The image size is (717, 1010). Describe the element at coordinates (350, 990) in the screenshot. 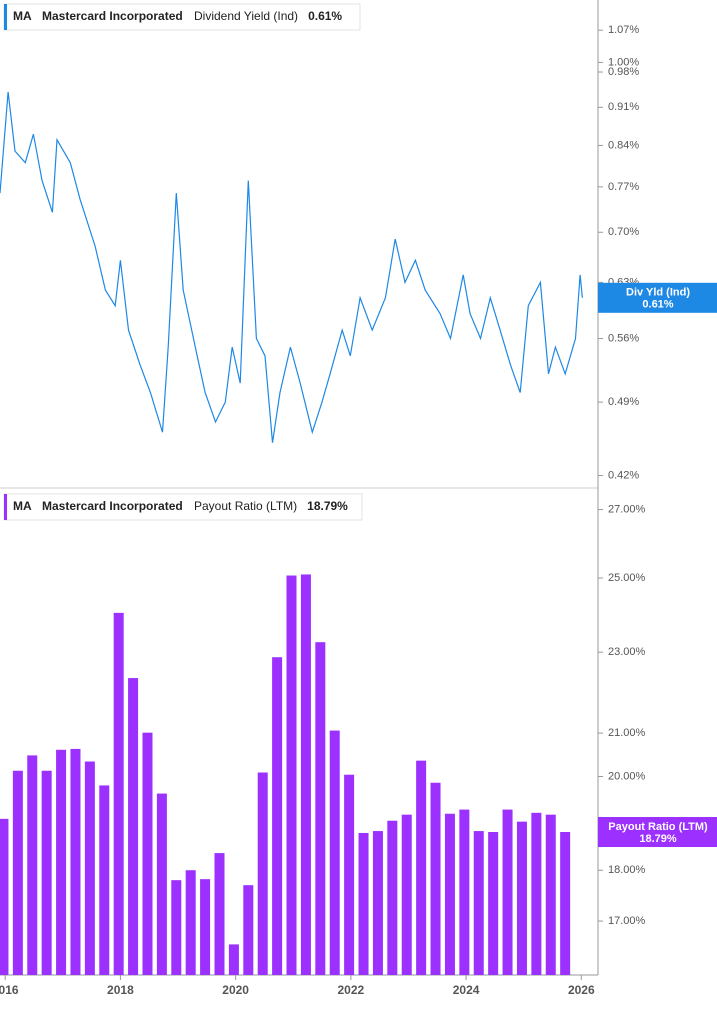

I see `x-tick-label: 2022` at that location.